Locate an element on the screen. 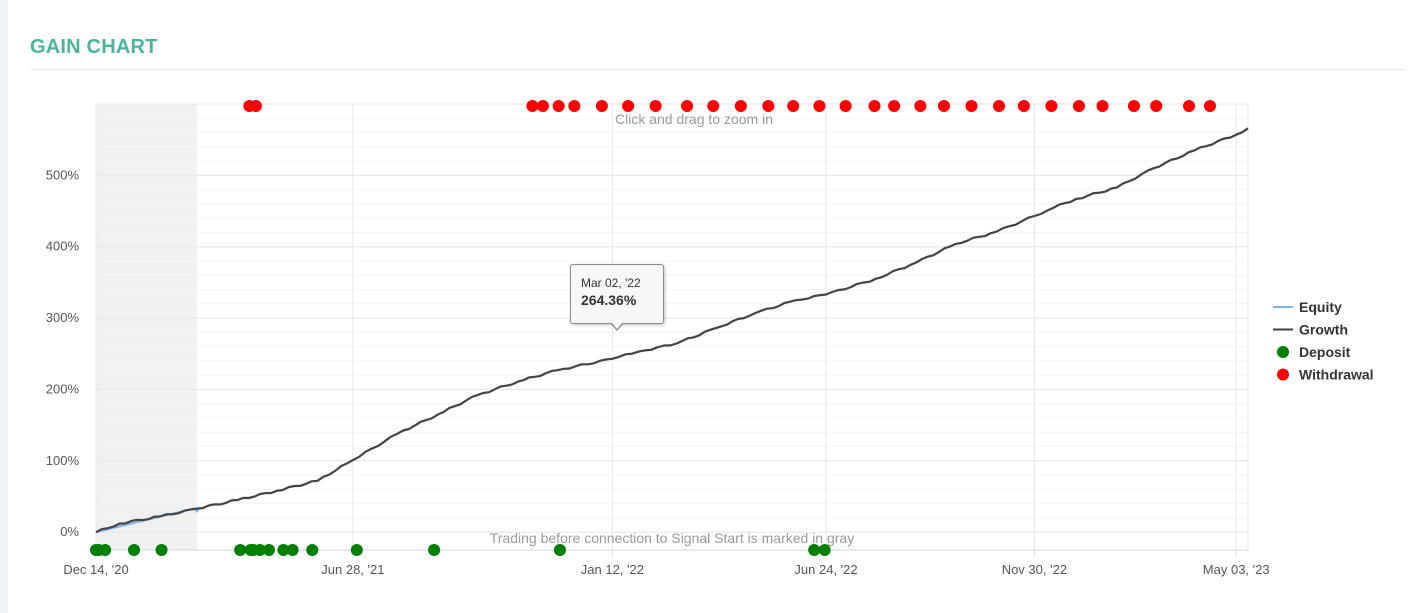 This screenshot has height=613, width=1421. legend-symbol-deposit is located at coordinates (1283, 352).